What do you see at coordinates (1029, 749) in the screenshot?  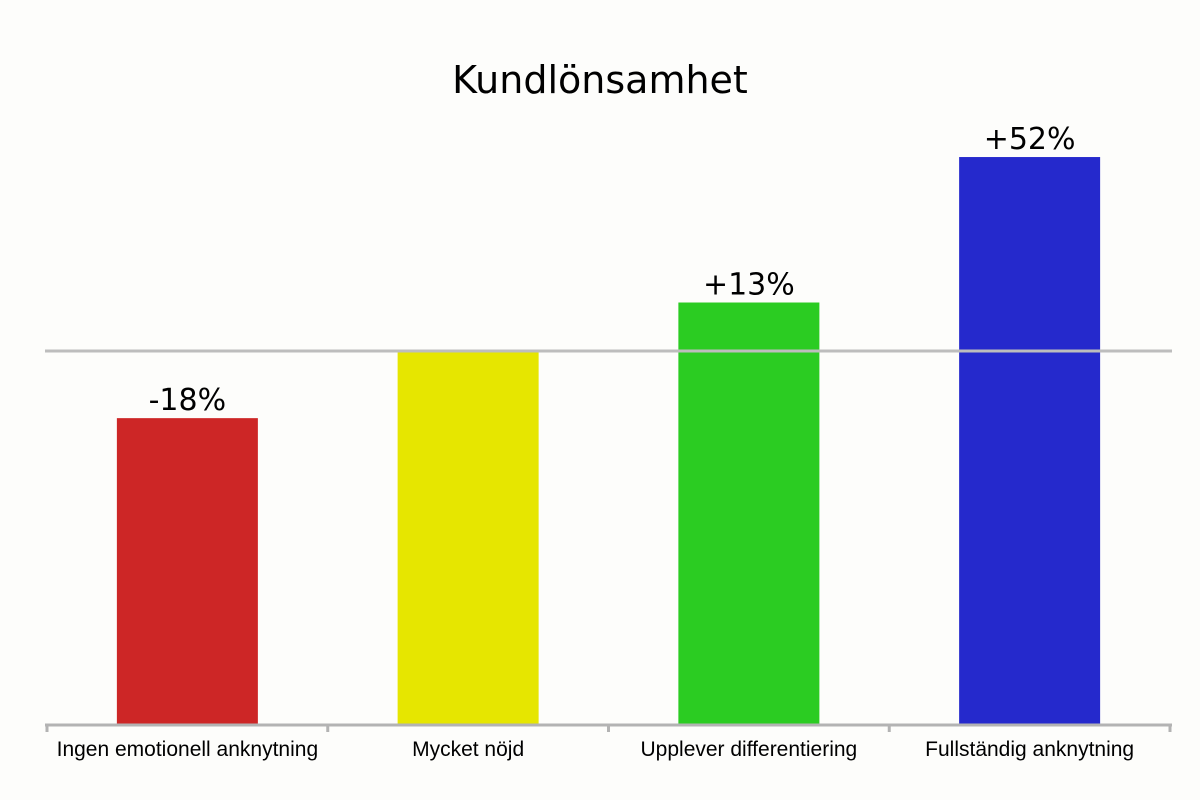 I see `category-label-4: Fullständig anknytning` at bounding box center [1029, 749].